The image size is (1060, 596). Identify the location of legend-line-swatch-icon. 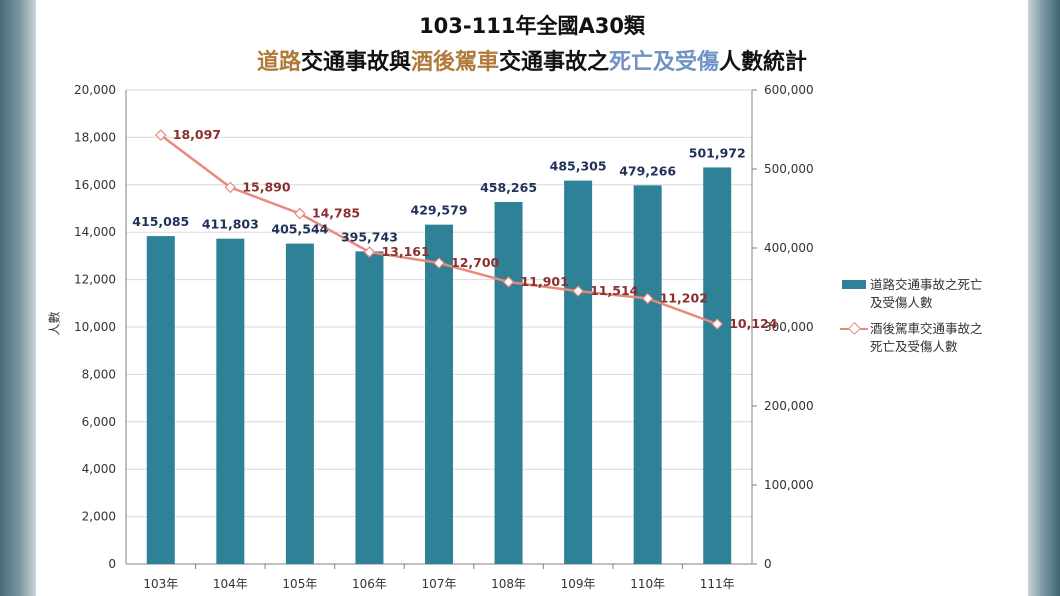
(854, 329).